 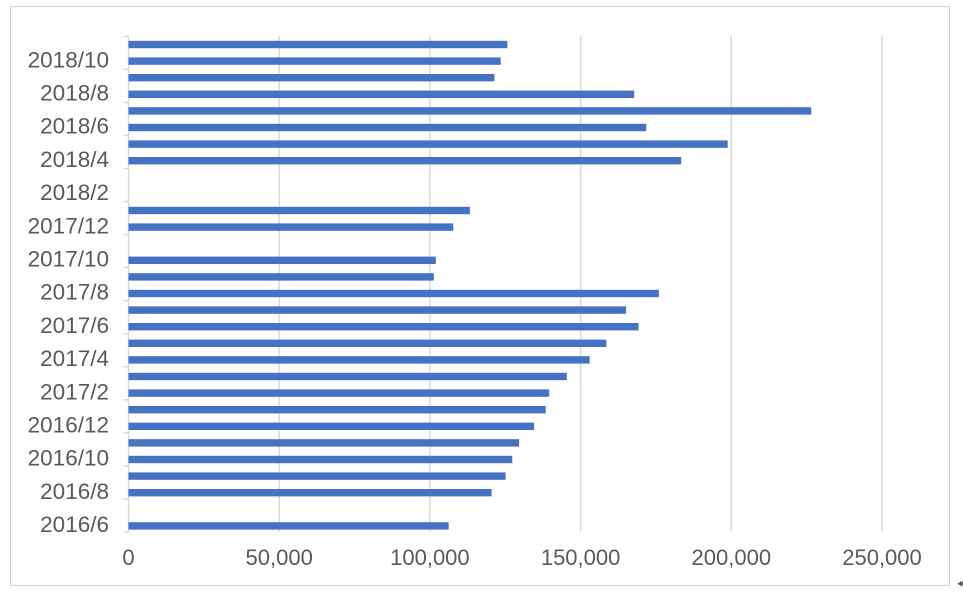 I want to click on svg-text: 2017/4, so click(x=74, y=358).